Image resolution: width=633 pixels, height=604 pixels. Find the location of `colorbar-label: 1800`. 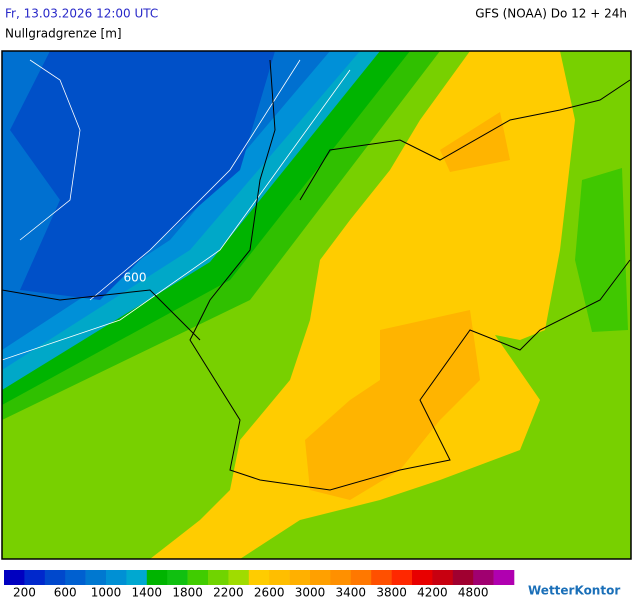

colorbar-label: 1800 is located at coordinates (187, 593).